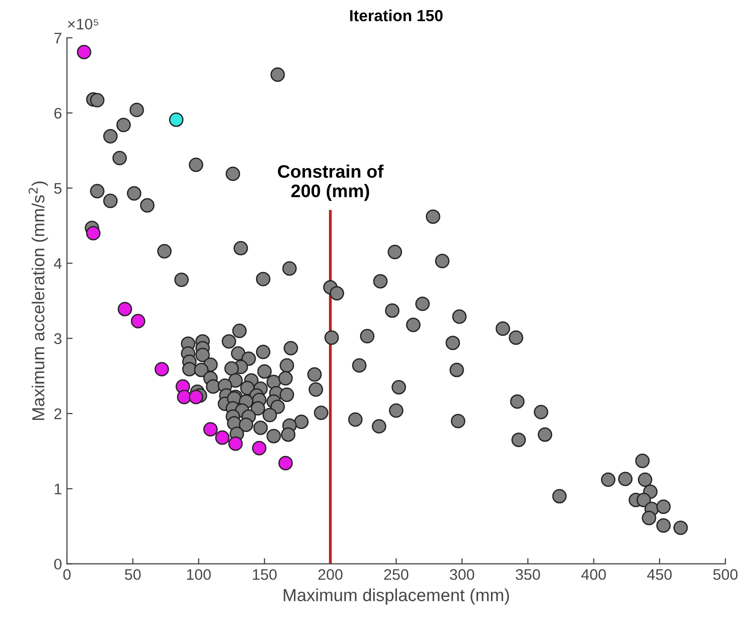 This screenshot has width=744, height=630. I want to click on x-tick-label: 350, so click(528, 574).